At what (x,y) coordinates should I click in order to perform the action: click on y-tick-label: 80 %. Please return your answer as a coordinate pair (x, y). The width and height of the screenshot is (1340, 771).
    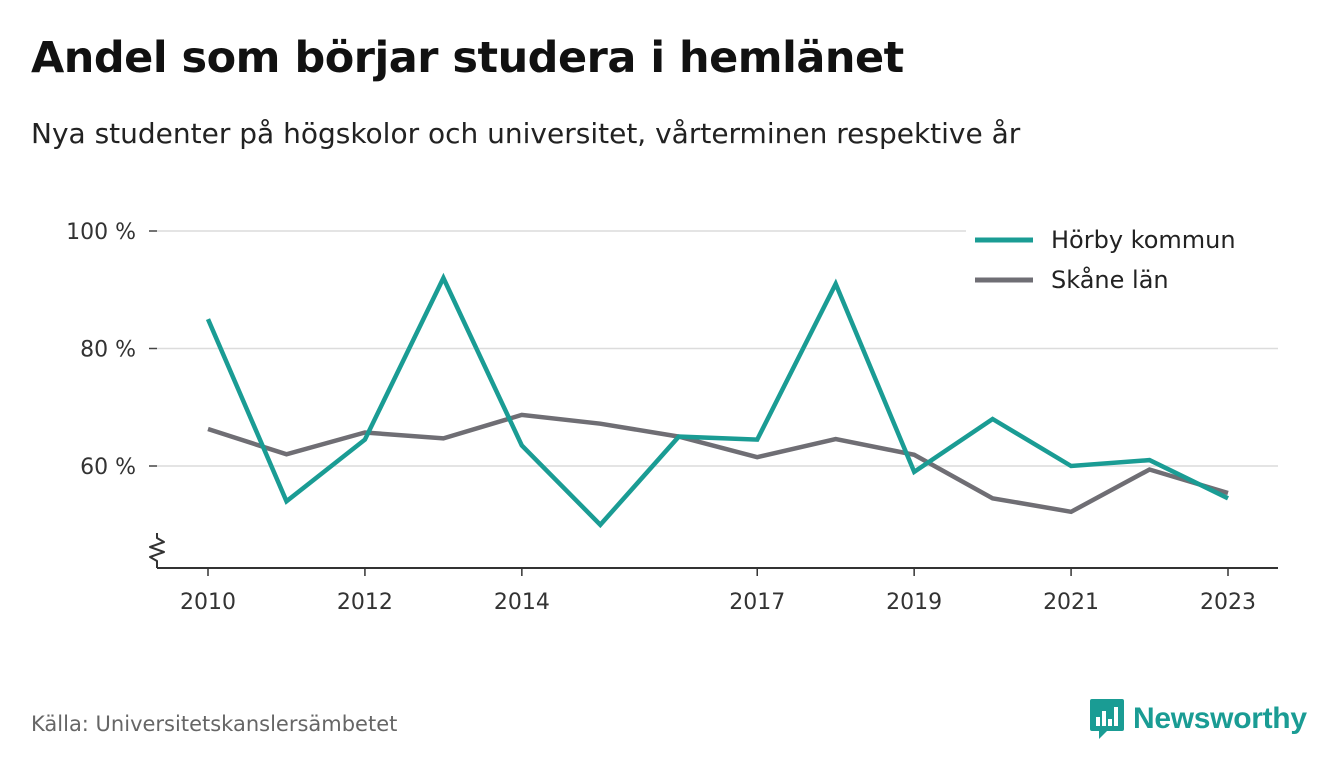
    Looking at the image, I should click on (108, 350).